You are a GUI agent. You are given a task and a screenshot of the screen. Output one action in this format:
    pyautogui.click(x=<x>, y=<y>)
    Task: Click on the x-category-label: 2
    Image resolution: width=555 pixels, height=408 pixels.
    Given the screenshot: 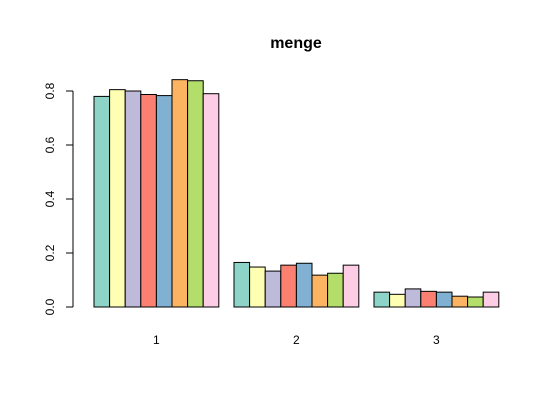 What is the action you would take?
    pyautogui.click(x=296, y=340)
    